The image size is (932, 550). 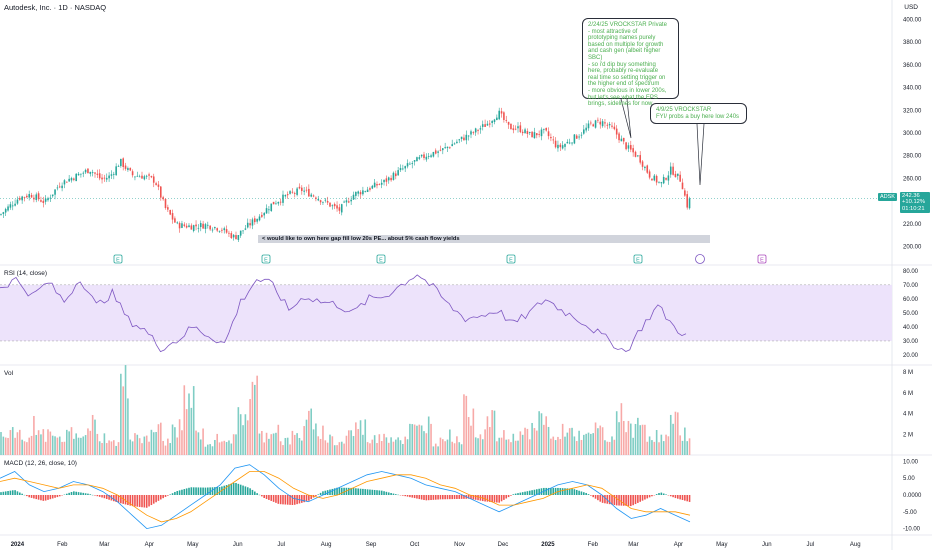 What do you see at coordinates (855, 545) in the screenshot?
I see `x-tick-label: Aug` at bounding box center [855, 545].